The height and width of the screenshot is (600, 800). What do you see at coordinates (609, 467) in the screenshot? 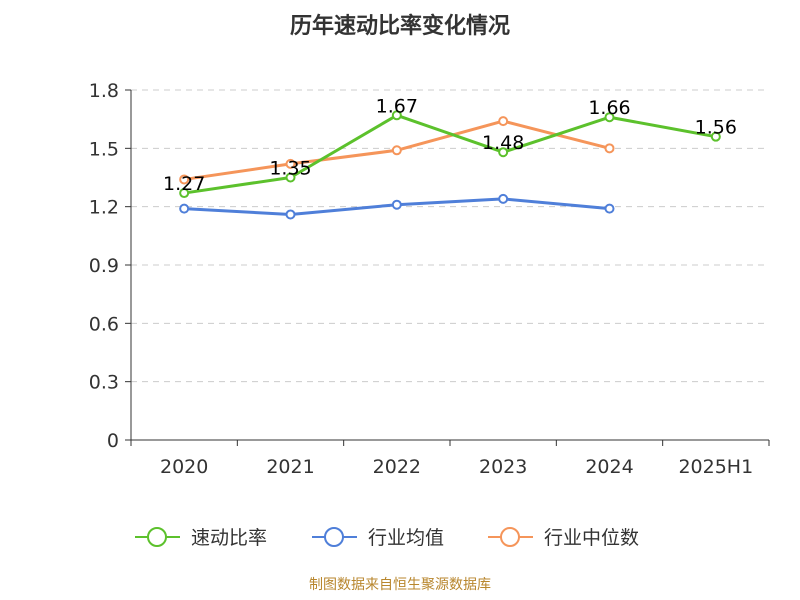
I see `x-tick-label-4: 2024` at bounding box center [609, 467].